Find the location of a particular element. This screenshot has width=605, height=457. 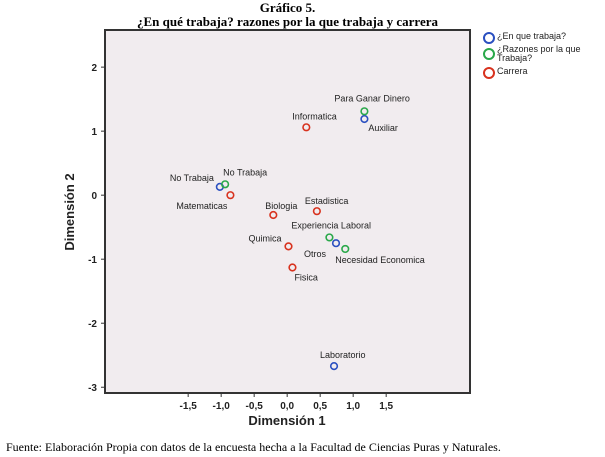

x-tick-label: 1,0 is located at coordinates (353, 406).